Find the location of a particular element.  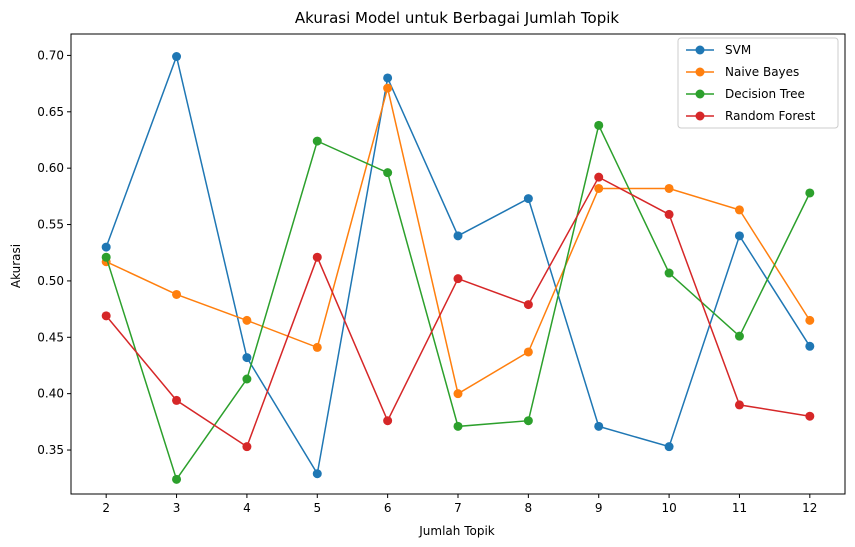

x-tick-label: 2 is located at coordinates (106, 508).